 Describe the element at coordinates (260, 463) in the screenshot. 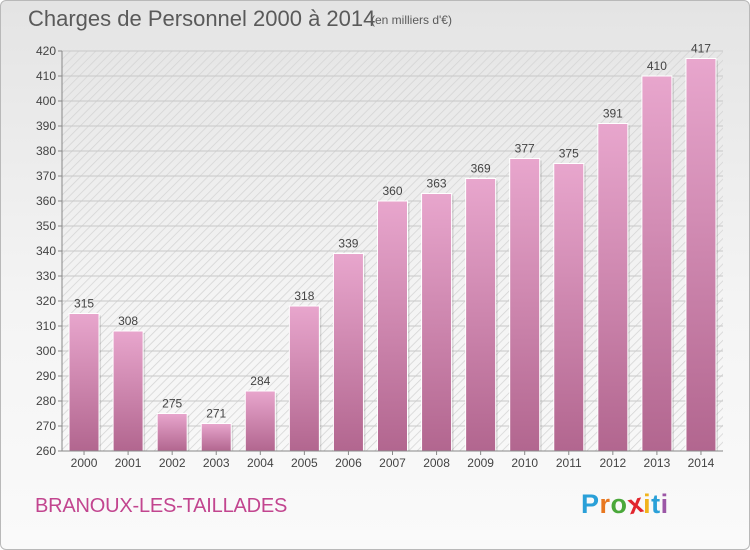

I see `x-tick-label: 2004` at that location.